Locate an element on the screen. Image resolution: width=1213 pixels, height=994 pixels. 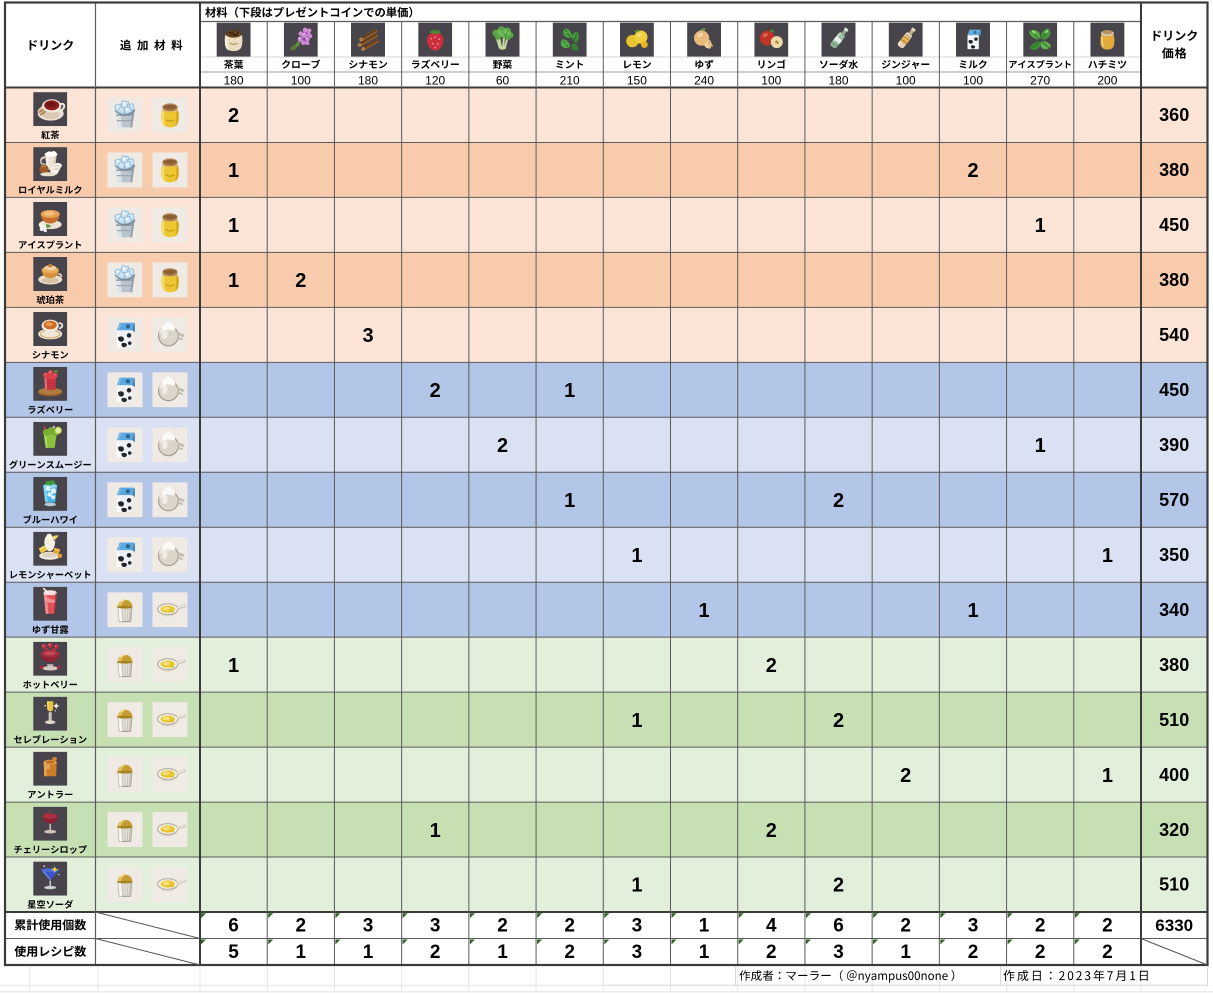
svg-text: 60 is located at coordinates (503, 80).